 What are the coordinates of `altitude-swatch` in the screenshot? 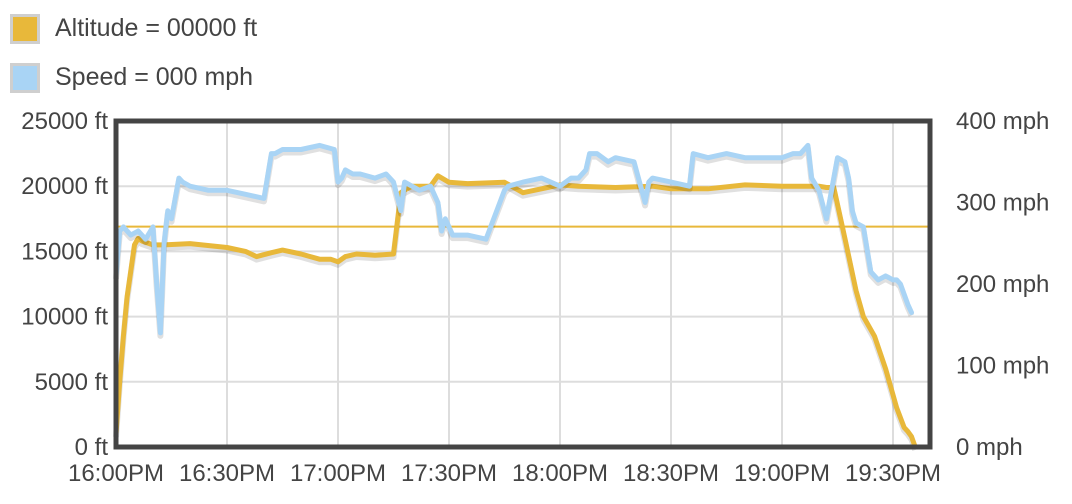 It's located at (25, 28).